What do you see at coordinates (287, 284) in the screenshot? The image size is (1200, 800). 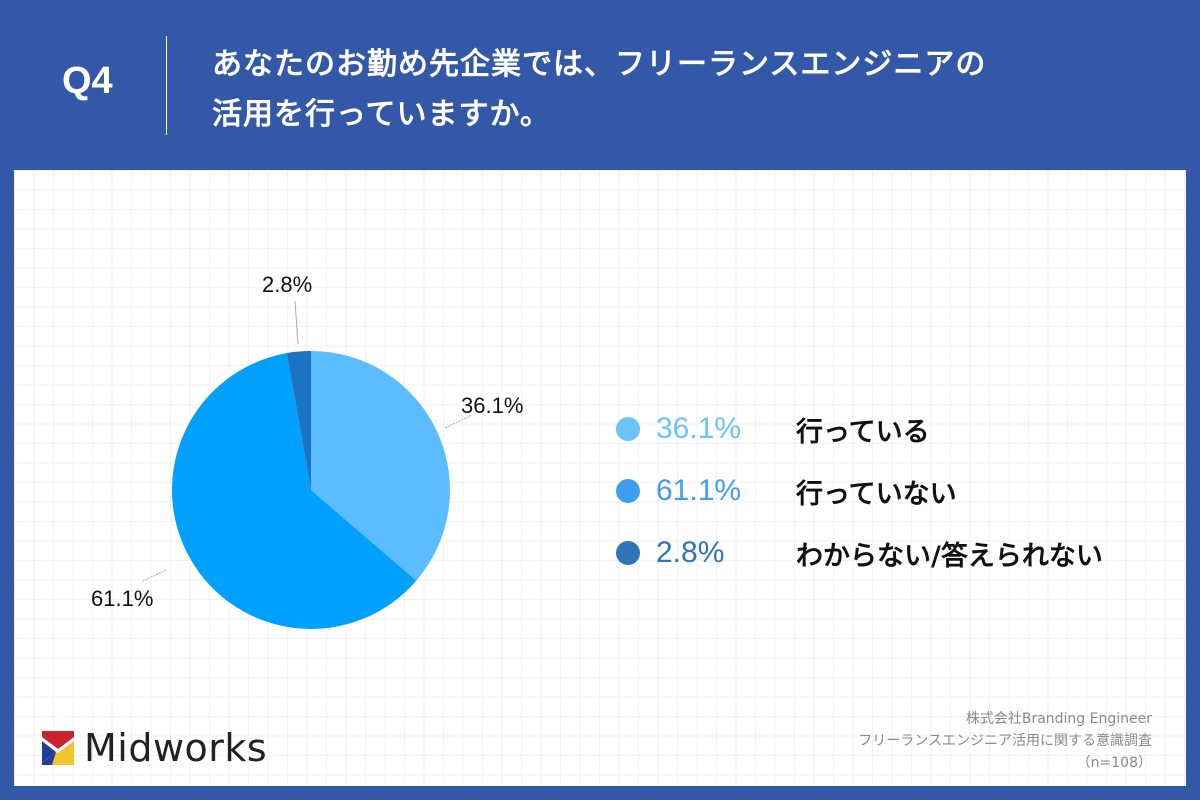 I see `pie-label-unknown: 2.8%` at bounding box center [287, 284].